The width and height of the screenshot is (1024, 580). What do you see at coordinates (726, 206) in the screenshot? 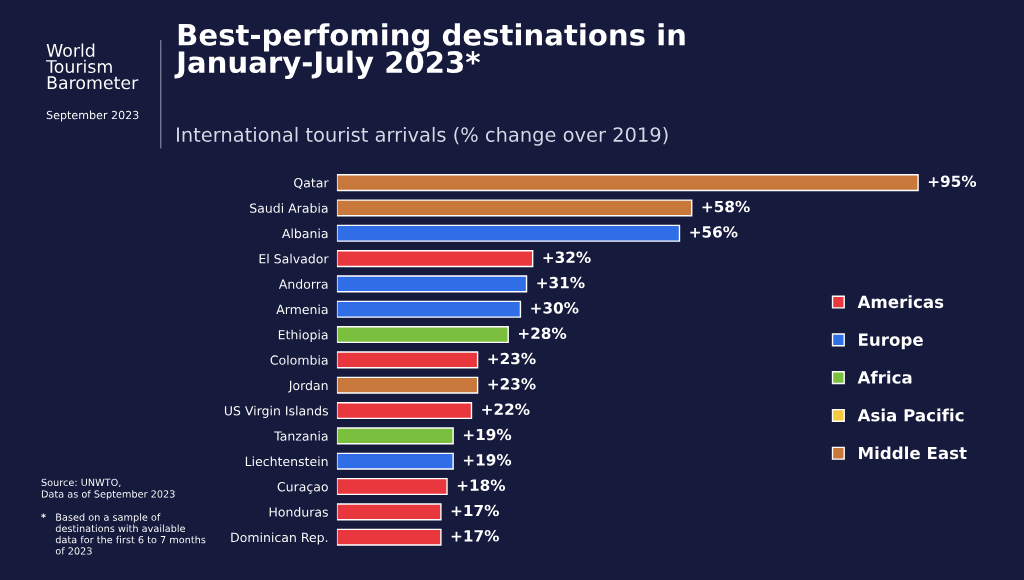
I see `data-label: +58%` at bounding box center [726, 206].